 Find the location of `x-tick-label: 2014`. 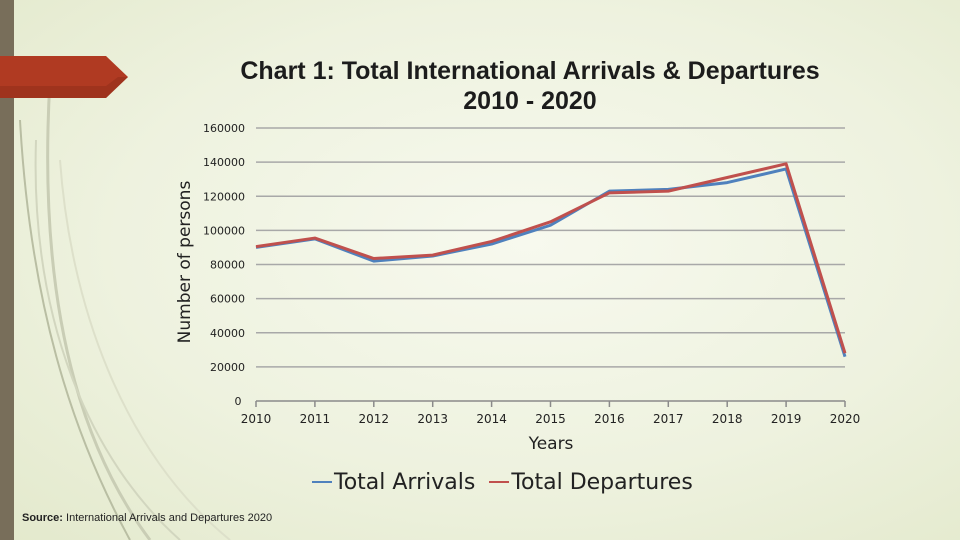

x-tick-label: 2014 is located at coordinates (491, 419).